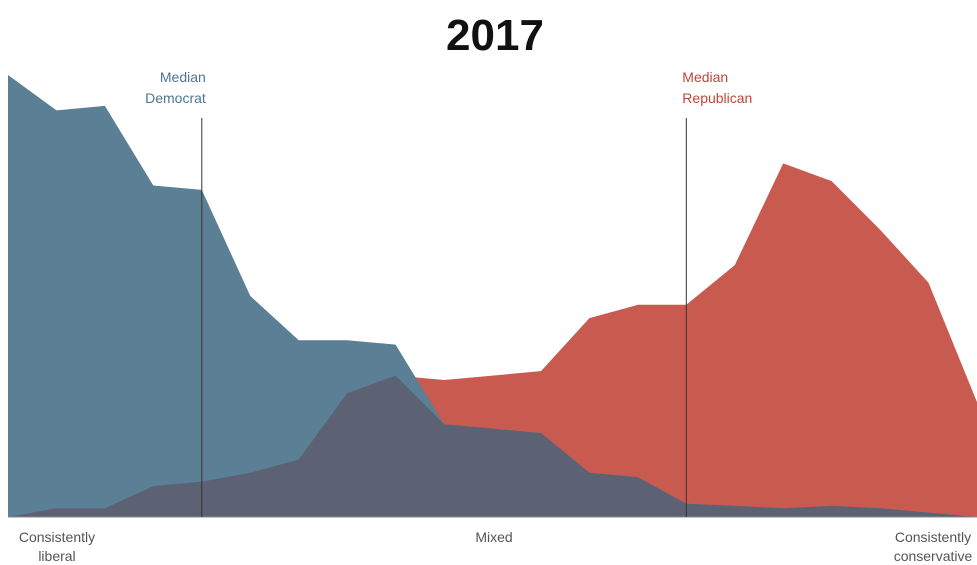 The image size is (977, 565). I want to click on median-democrat-label-line1: Median, so click(183, 77).